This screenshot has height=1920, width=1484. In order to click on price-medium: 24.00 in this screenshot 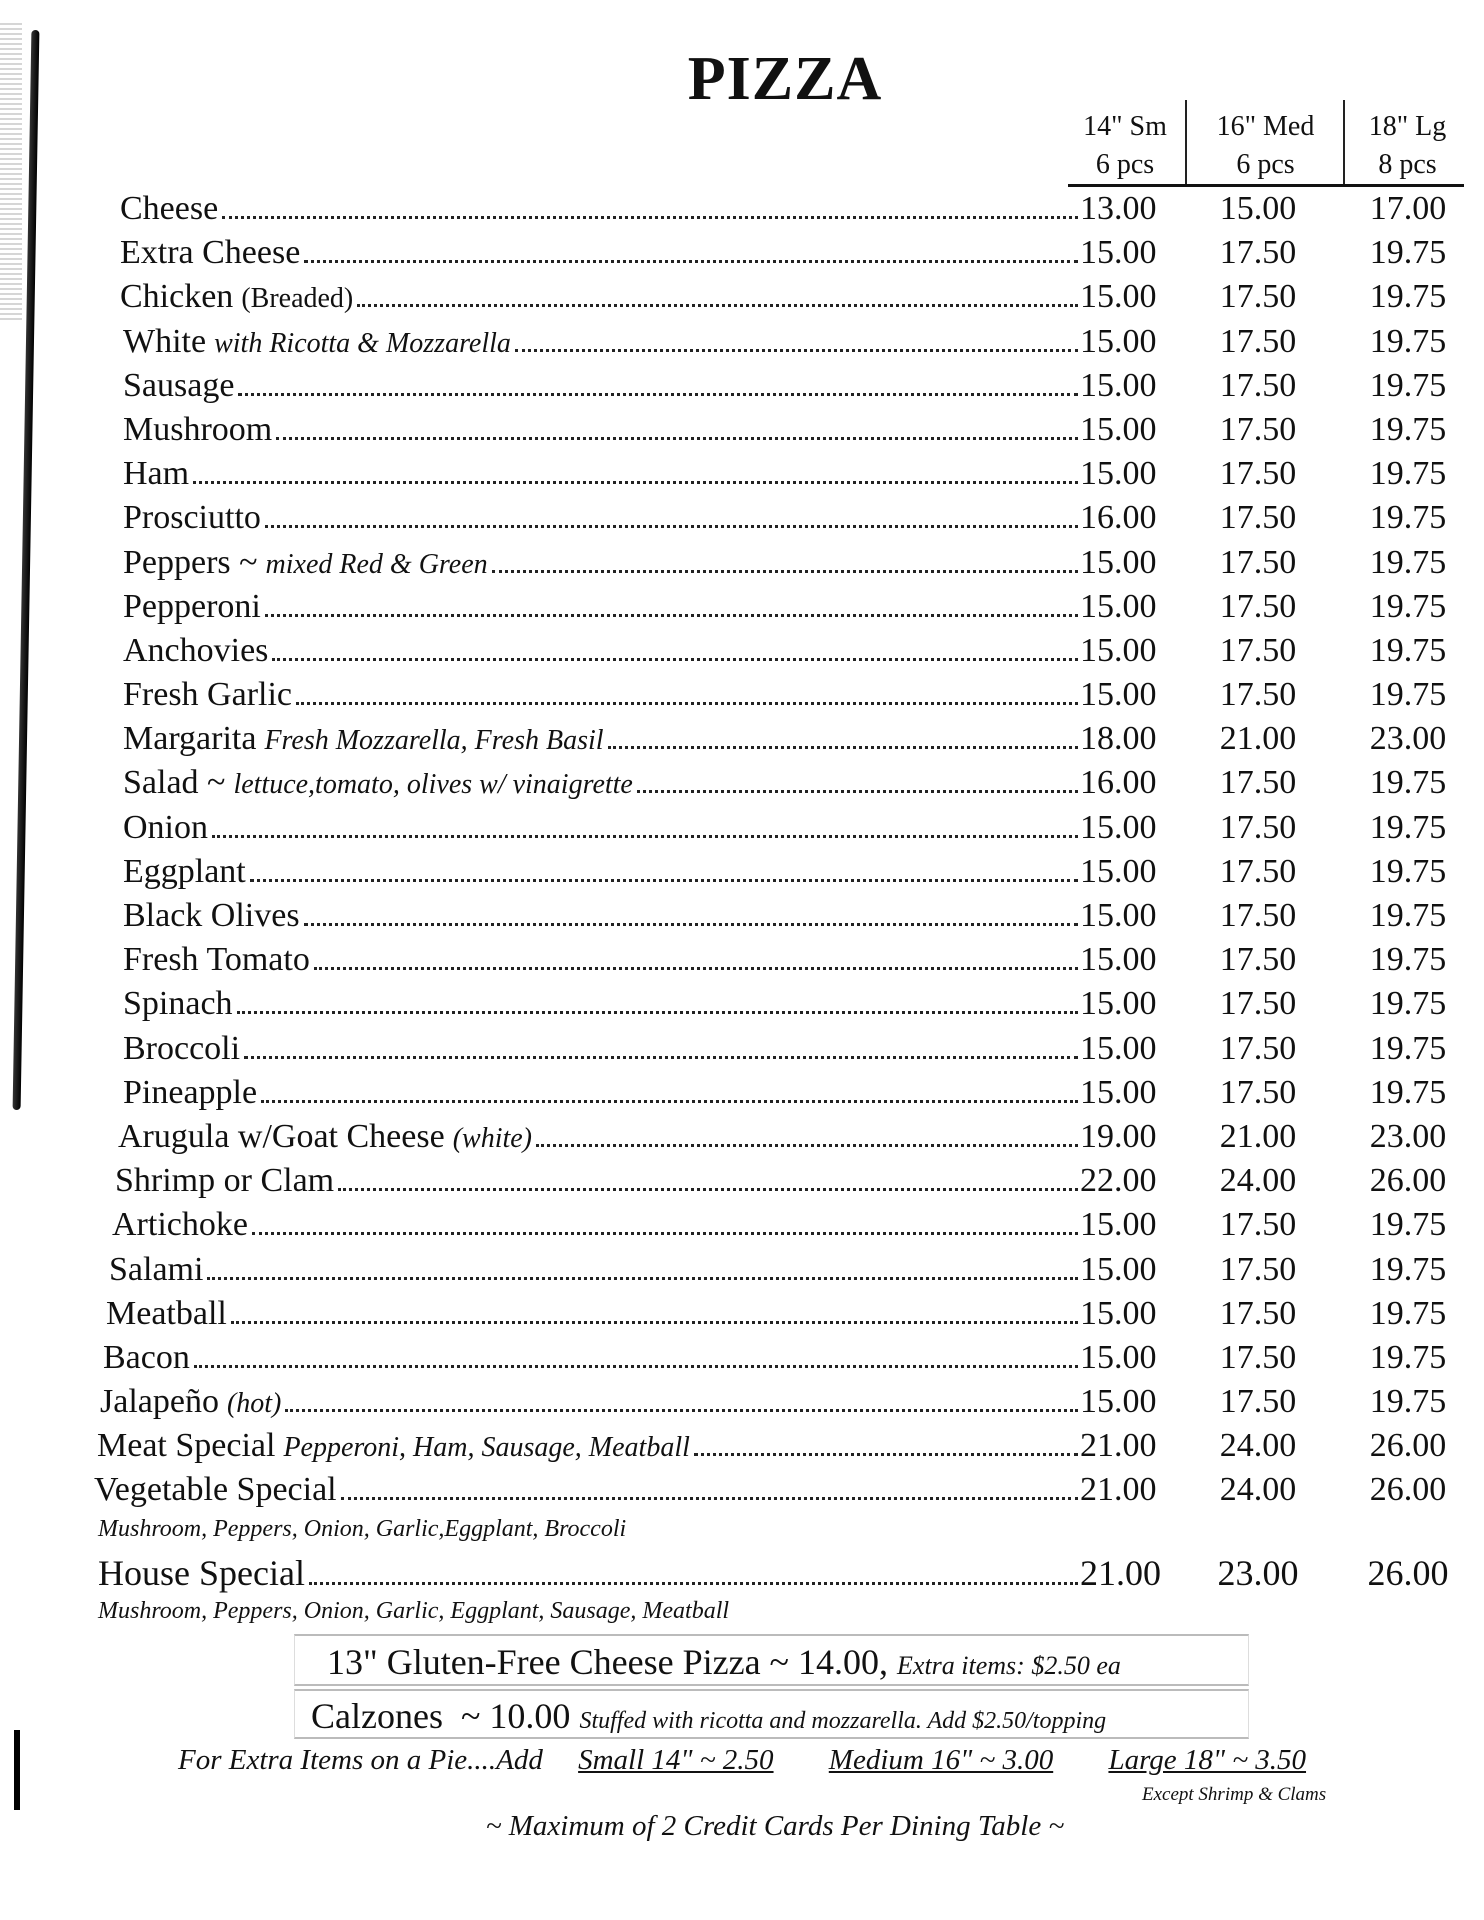, I will do `click(1258, 1446)`.